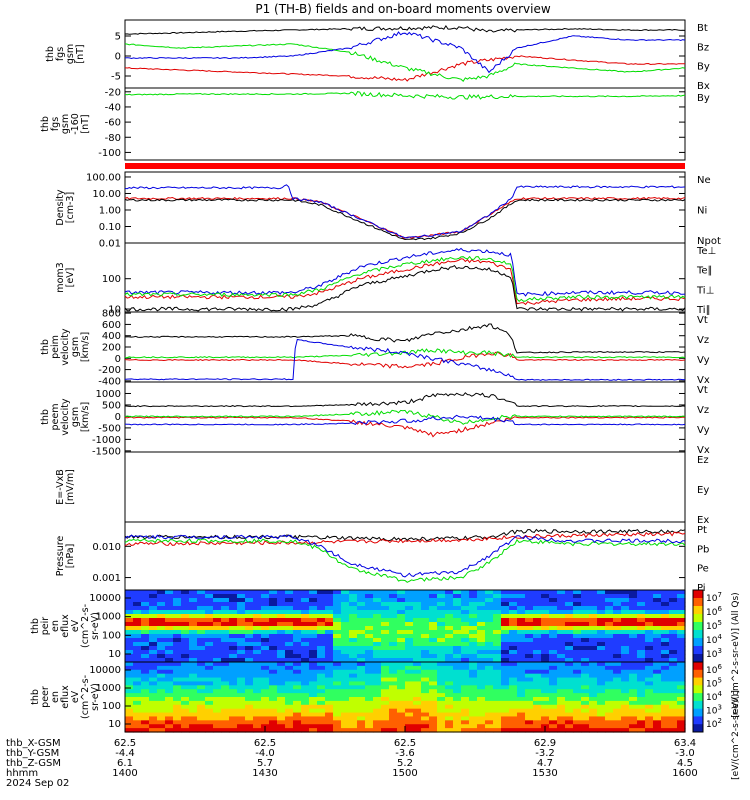  What do you see at coordinates (265, 743) in the screenshot?
I see `time-axis-value: 62.5` at bounding box center [265, 743].